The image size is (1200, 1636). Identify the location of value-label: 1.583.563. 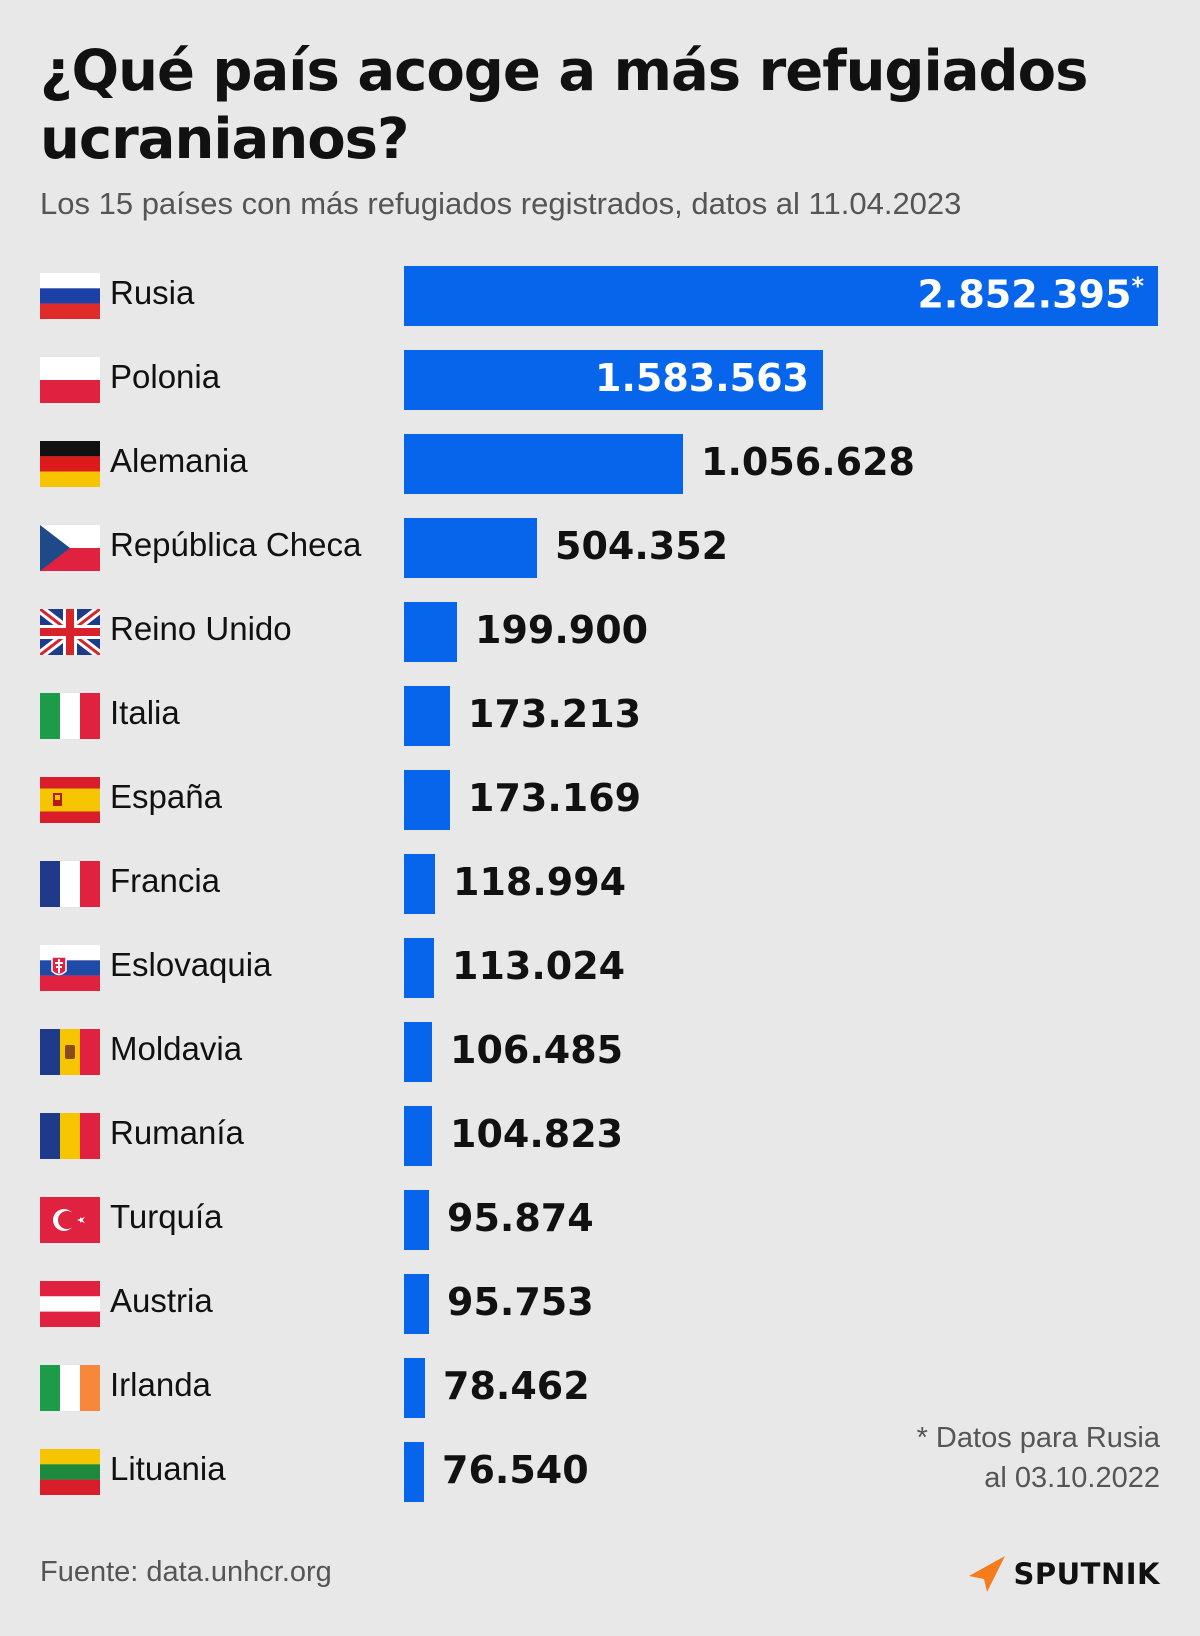
(702, 378).